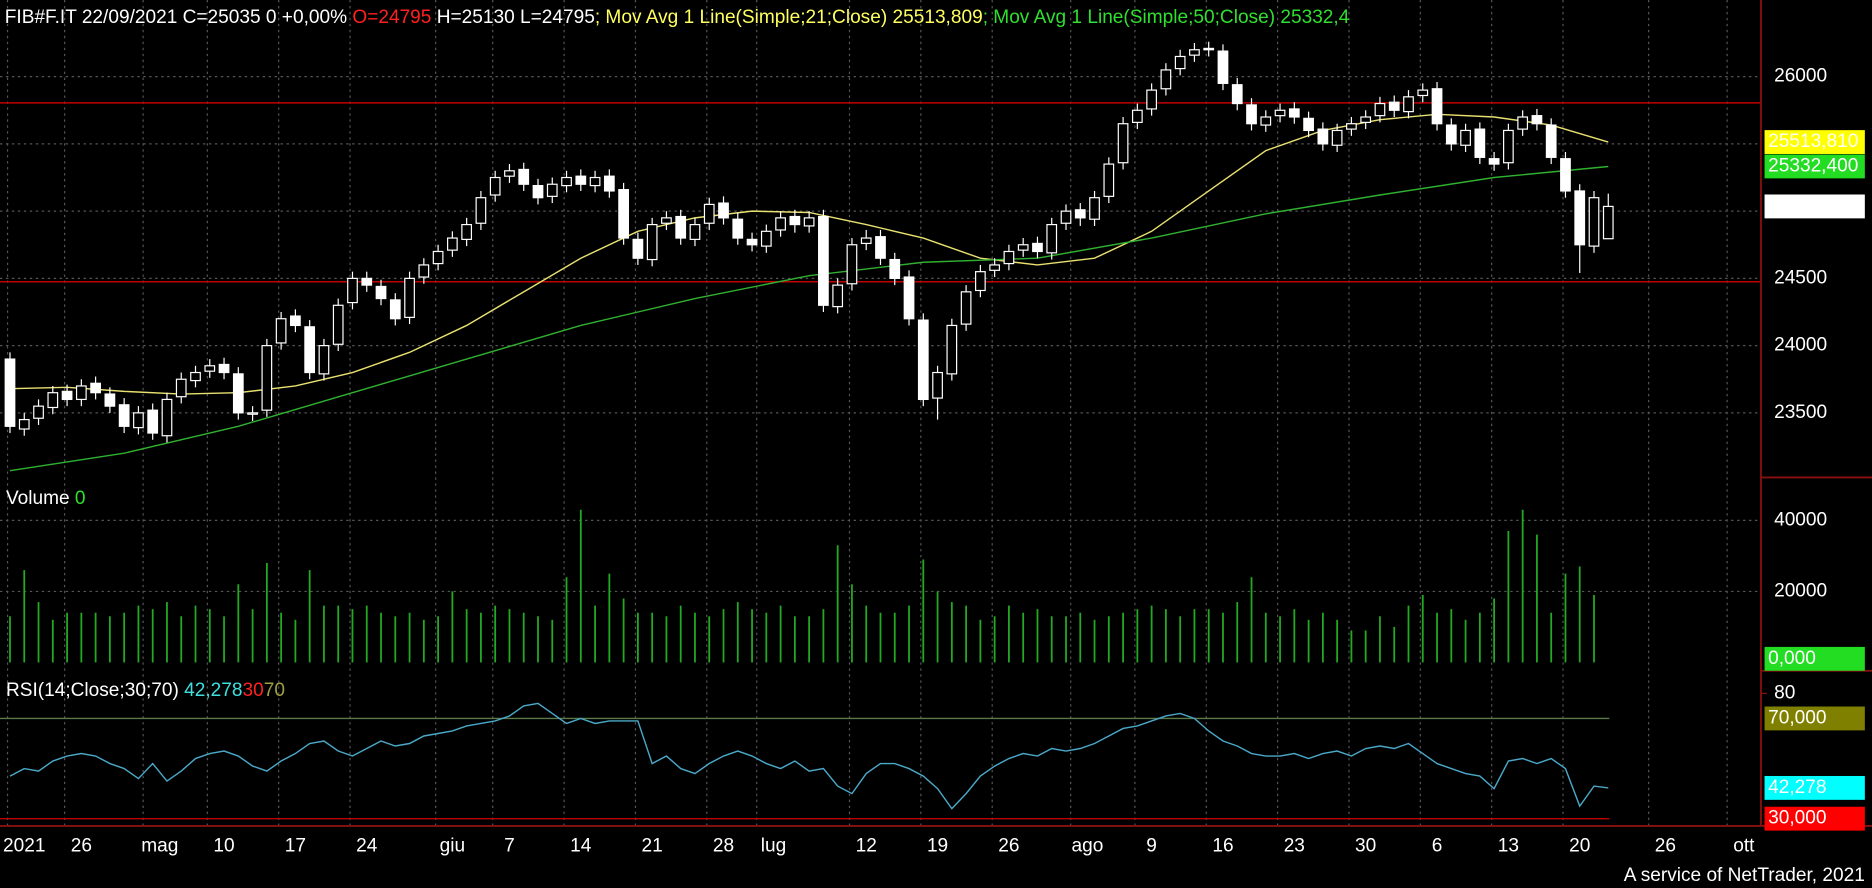 The image size is (1872, 888). Describe the element at coordinates (223, 845) in the screenshot. I see `x-tick-label: 10` at that location.